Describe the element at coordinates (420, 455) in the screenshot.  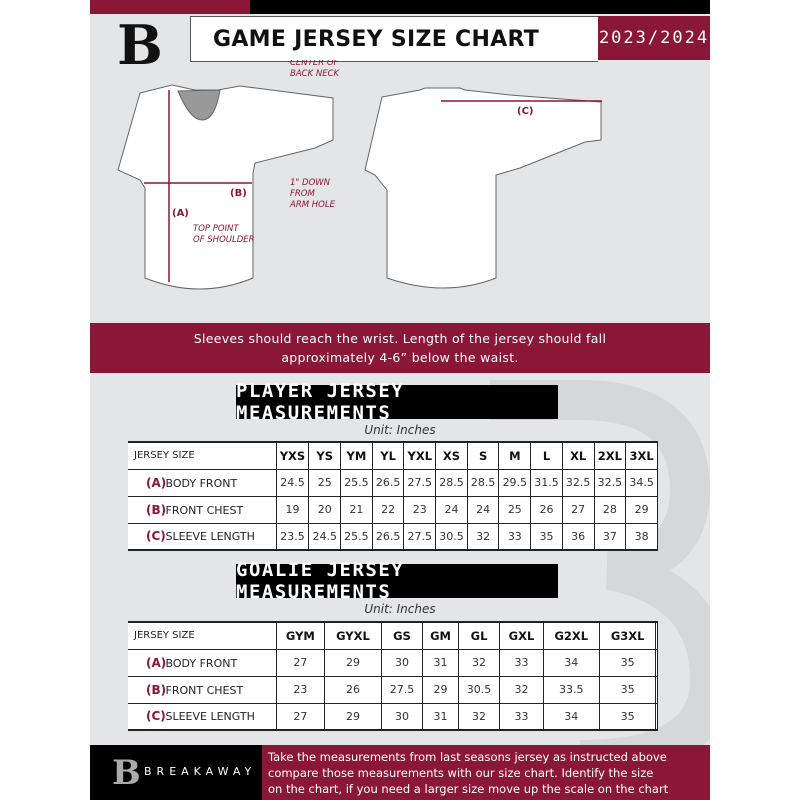
I see `size-header: YXL` at that location.